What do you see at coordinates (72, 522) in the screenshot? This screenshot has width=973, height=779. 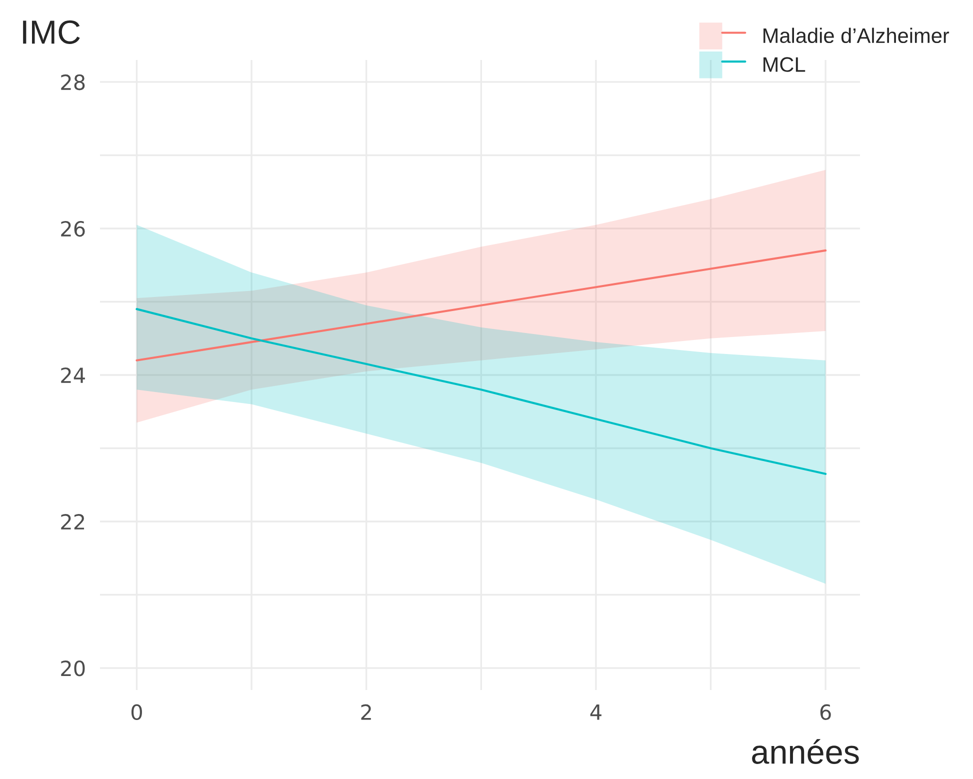 I see `y-tick-label: 22` at bounding box center [72, 522].